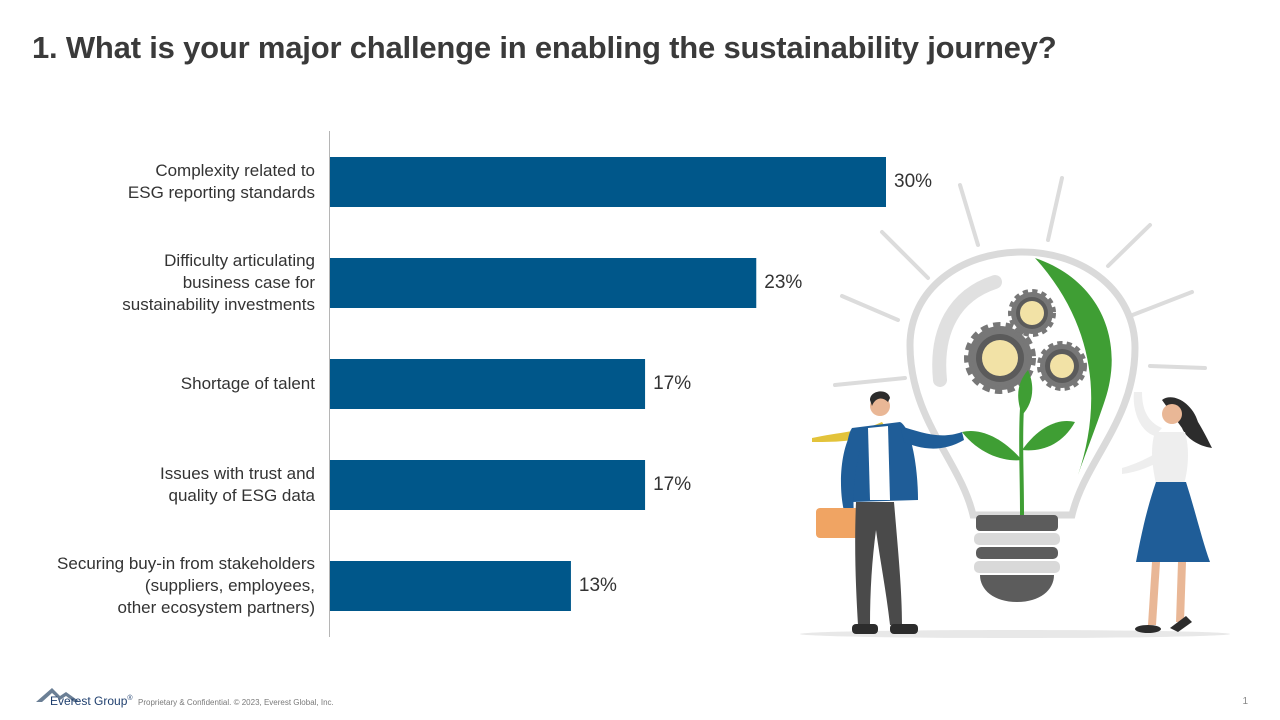  I want to click on brand-name: Everest Group®, so click(91, 701).